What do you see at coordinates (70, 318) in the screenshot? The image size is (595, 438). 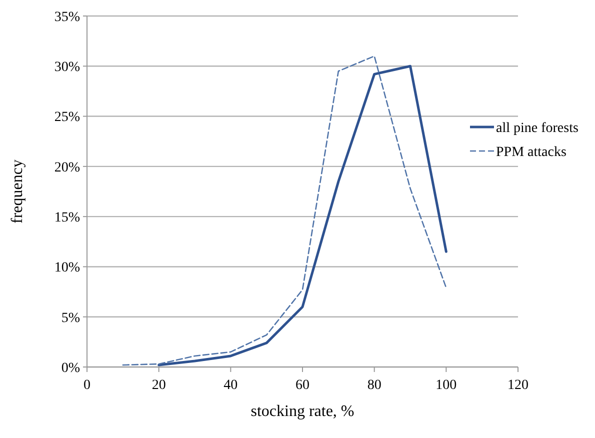 I see `y-tick-label: 5%` at bounding box center [70, 318].